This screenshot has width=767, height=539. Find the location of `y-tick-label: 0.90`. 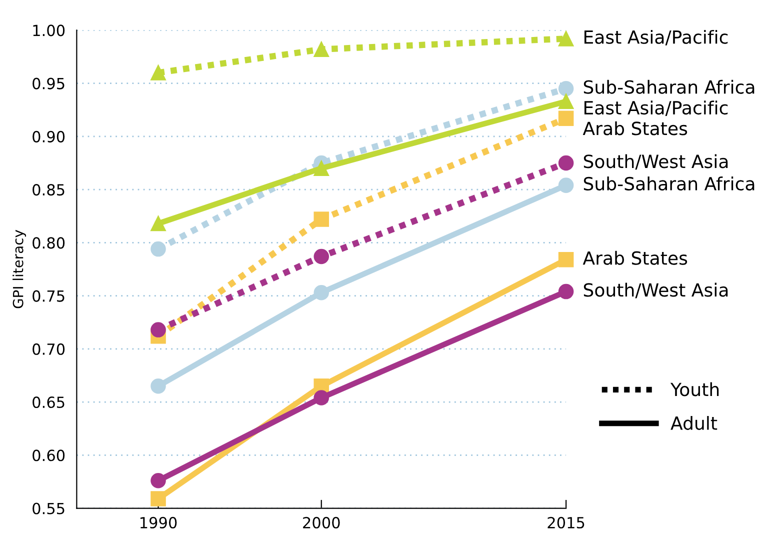

y-tick-label: 0.90 is located at coordinates (48, 136).